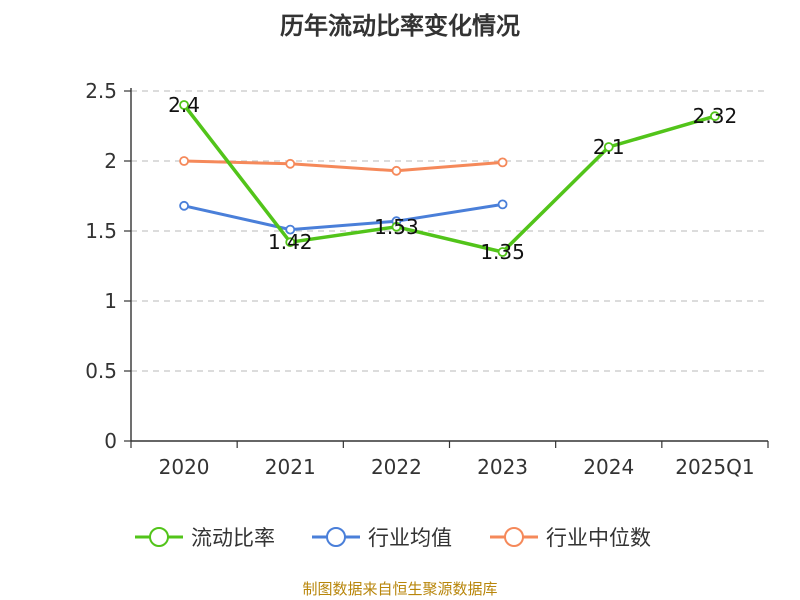  I want to click on x-tick-label: 2024, so click(608, 467).